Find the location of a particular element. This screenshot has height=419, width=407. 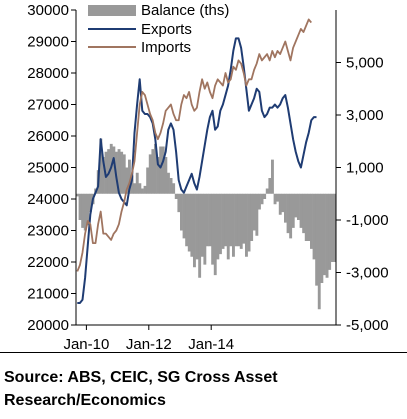

x-axis-tick-label: Jan-12 is located at coordinates (149, 344).